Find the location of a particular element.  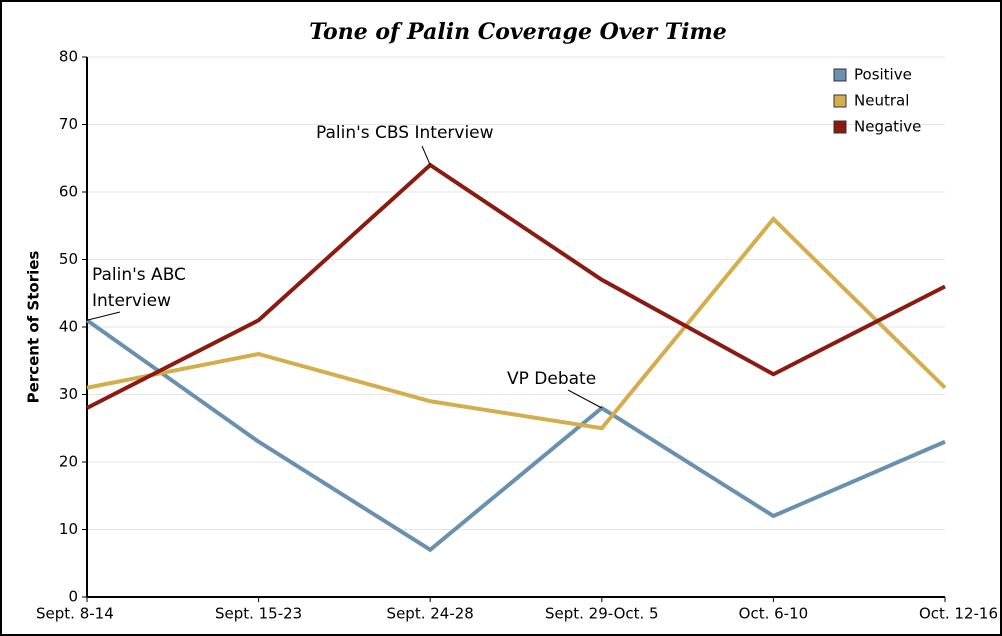

y-tick-label: 30 is located at coordinates (68, 394).